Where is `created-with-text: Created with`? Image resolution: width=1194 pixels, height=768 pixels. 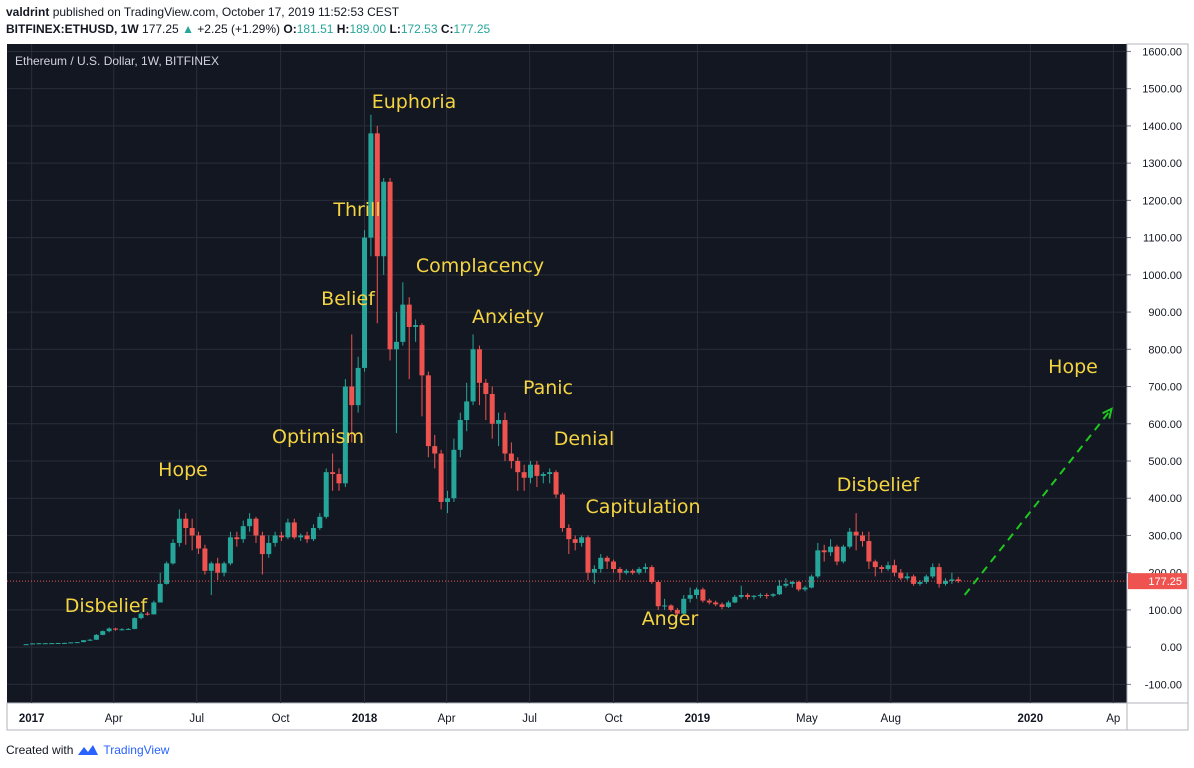
created-with-text: Created with is located at coordinates (40, 750).